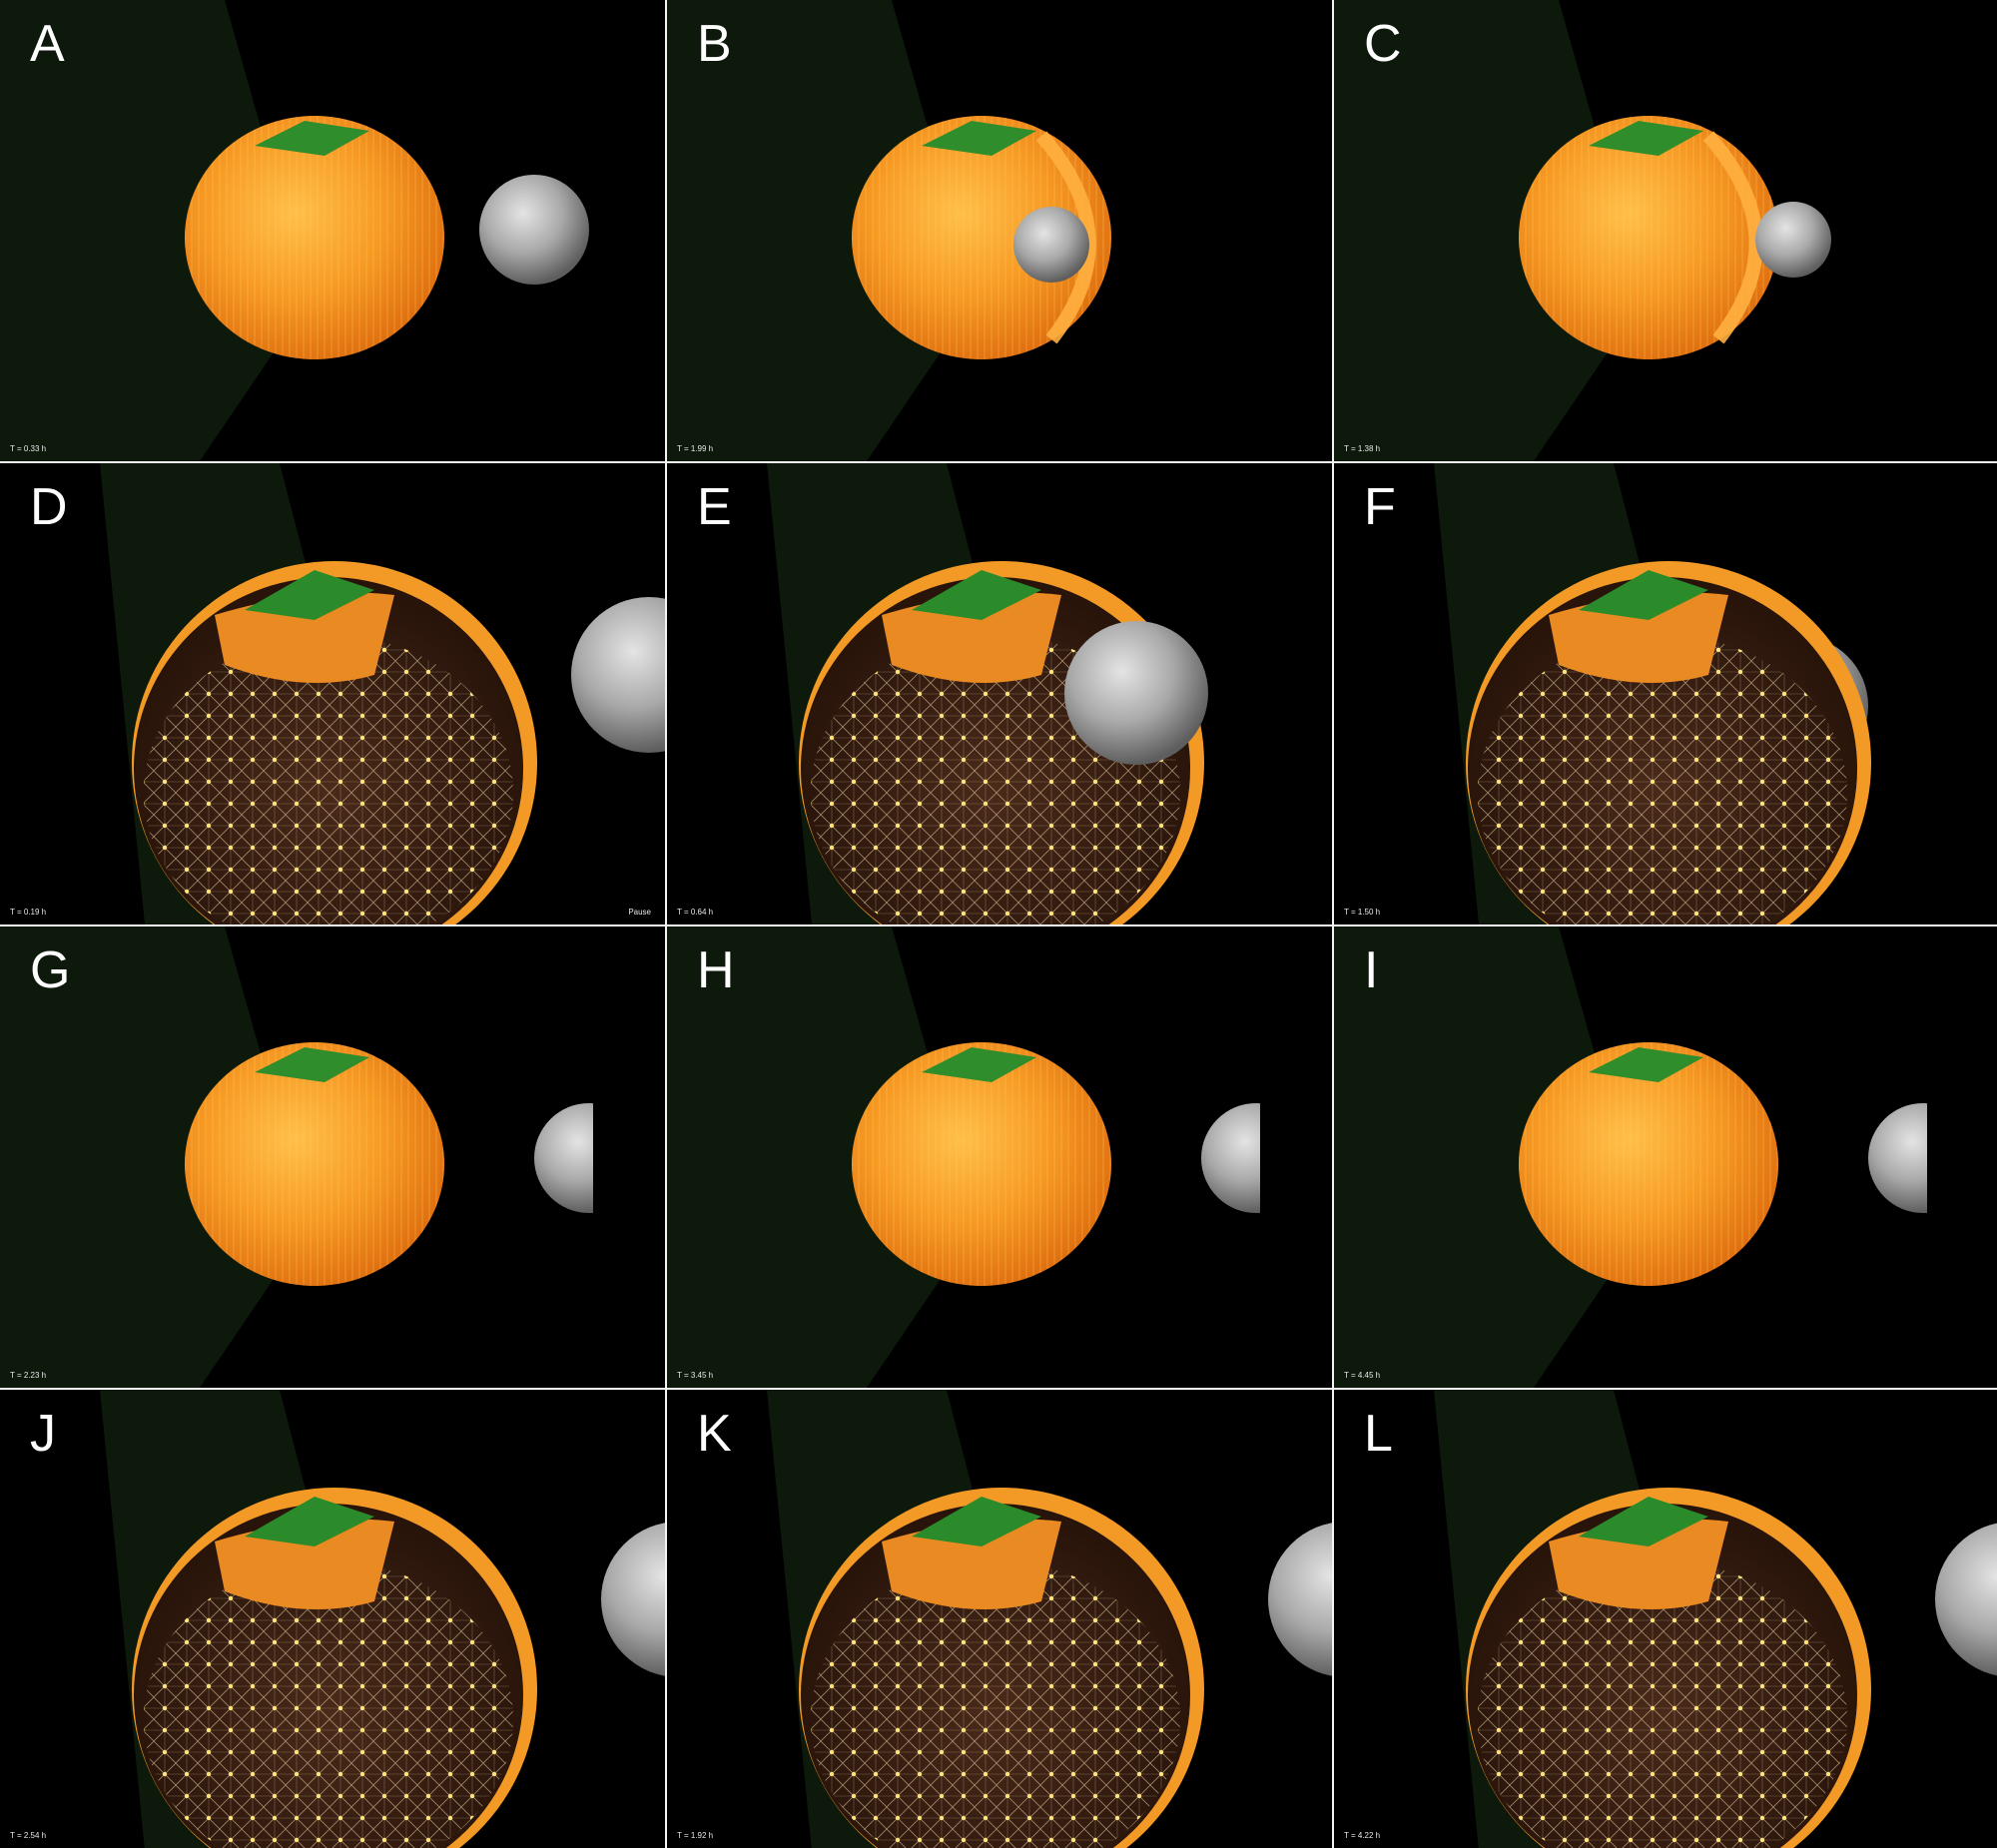  Describe the element at coordinates (1372, 970) in the screenshot. I see `panel-letter: I` at that location.